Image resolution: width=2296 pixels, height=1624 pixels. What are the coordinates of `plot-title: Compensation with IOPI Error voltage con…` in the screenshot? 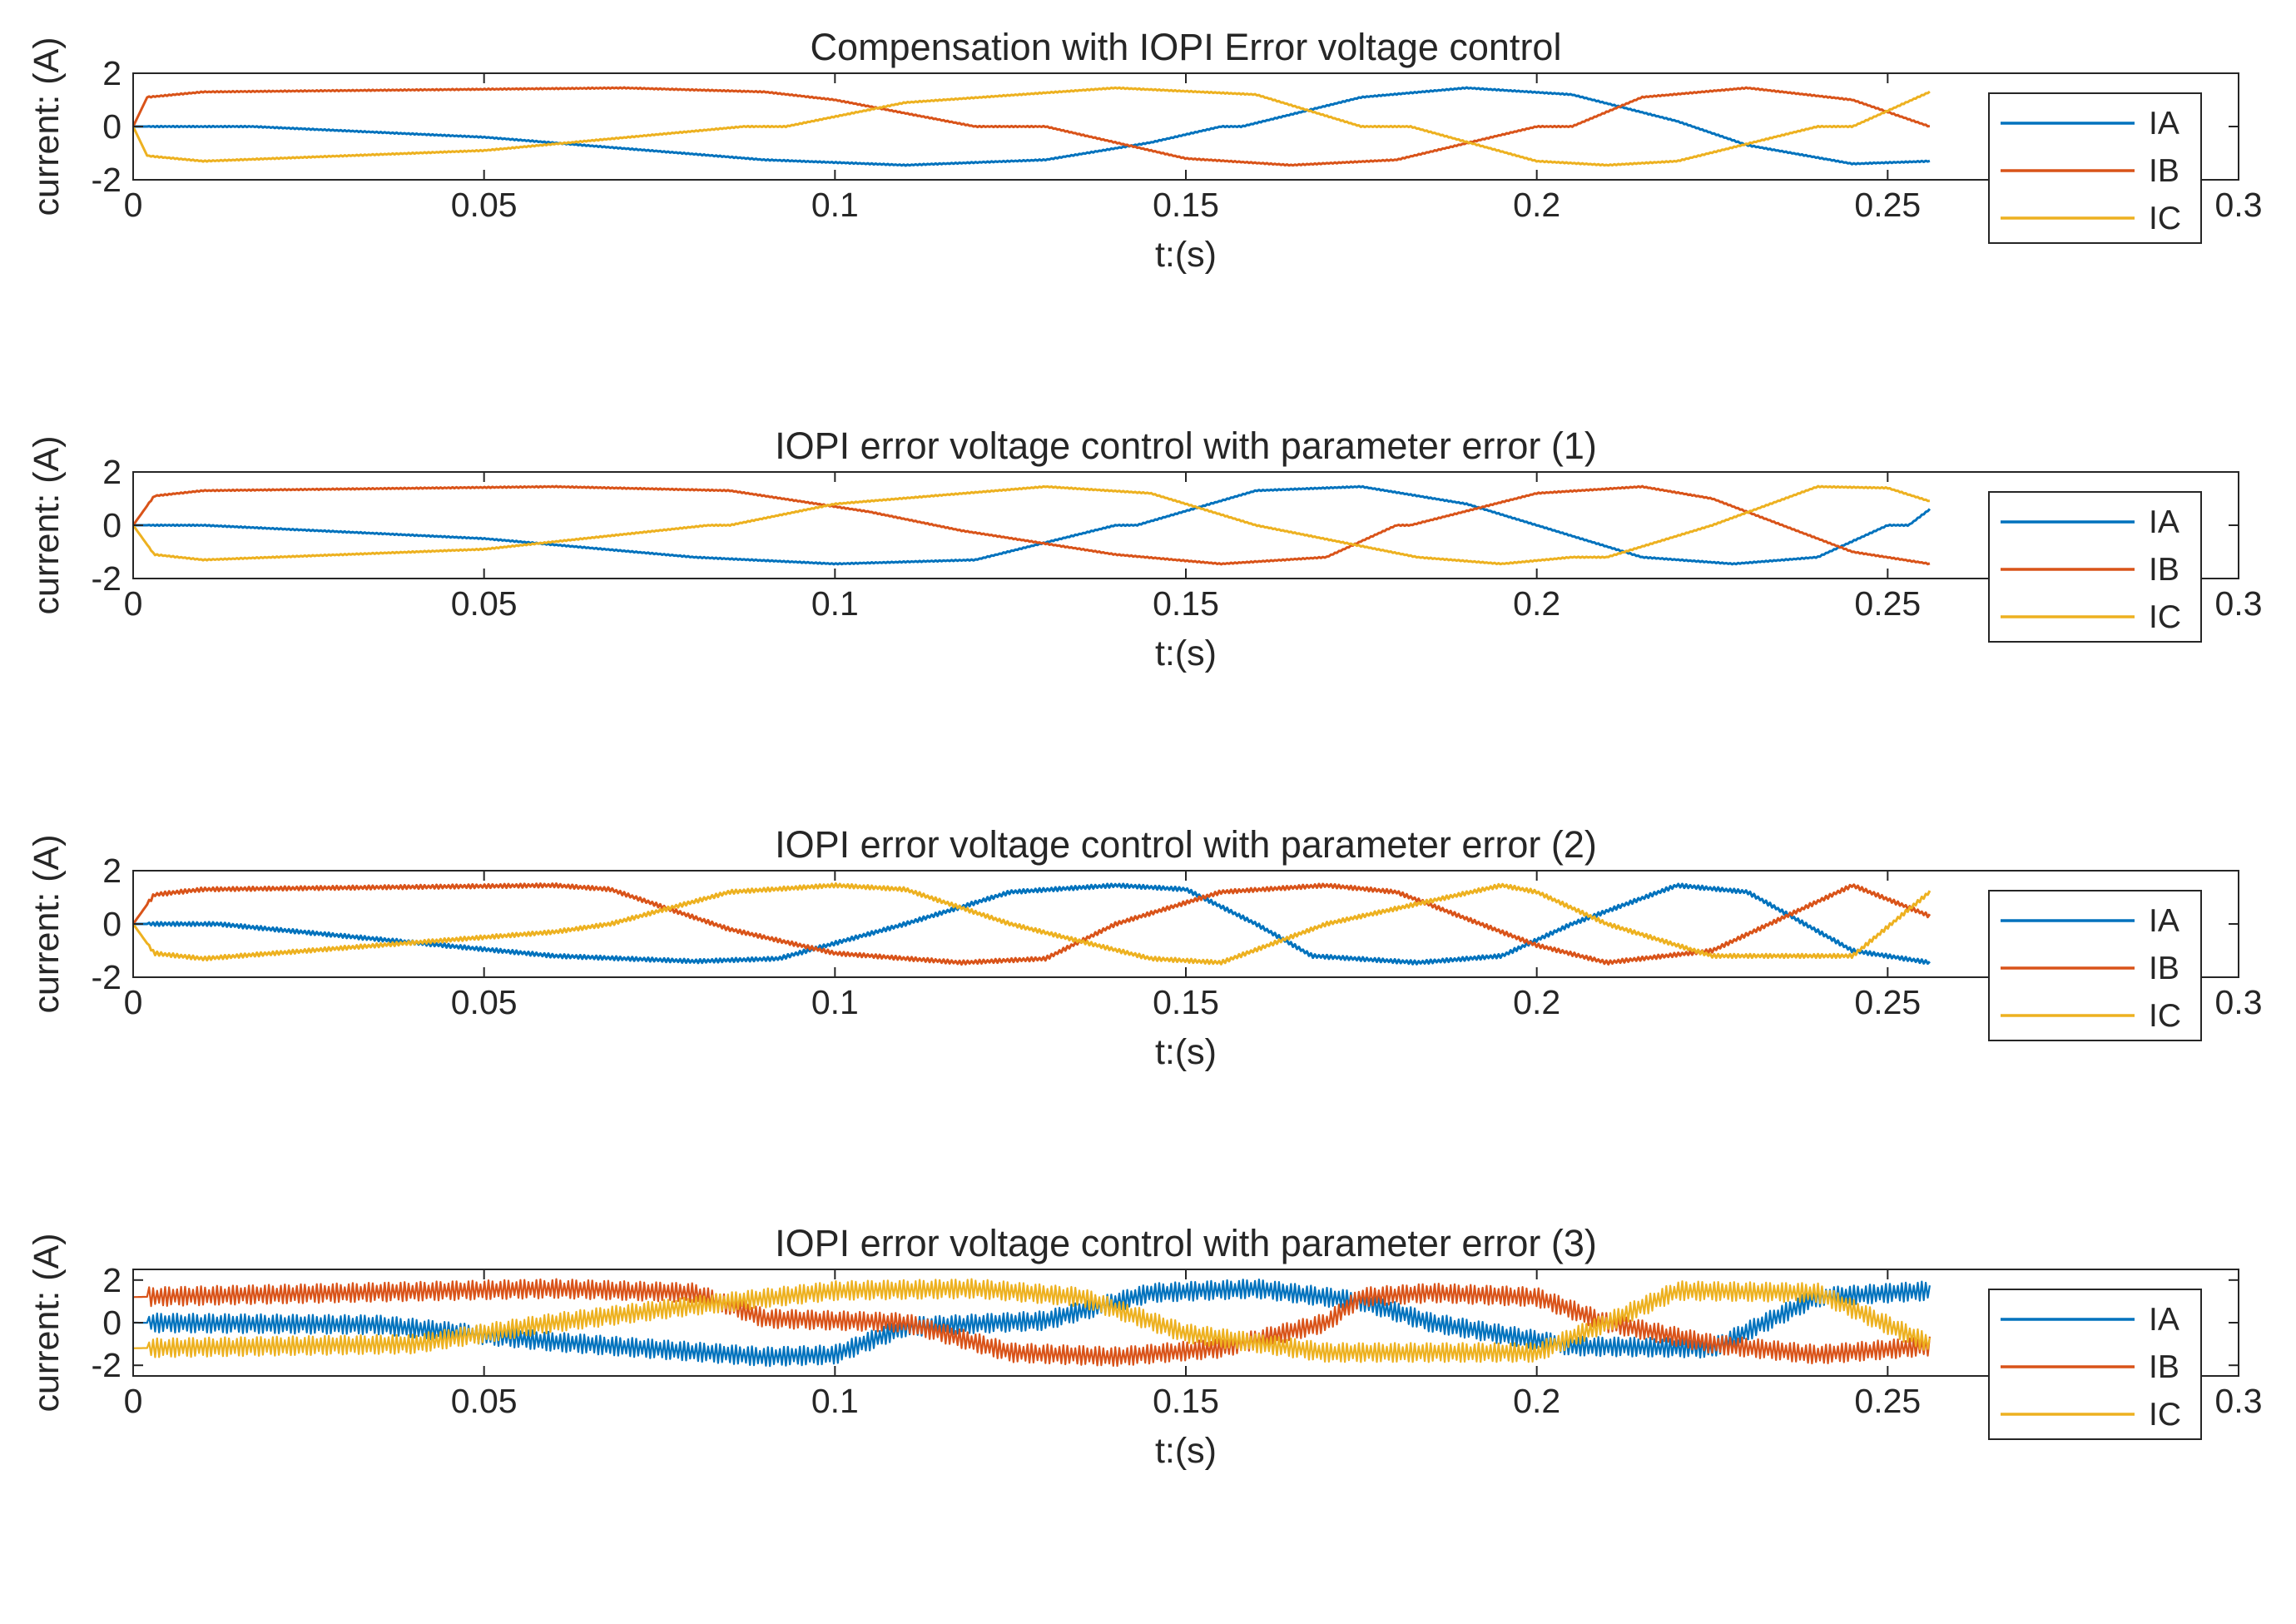 It's located at (1186, 47).